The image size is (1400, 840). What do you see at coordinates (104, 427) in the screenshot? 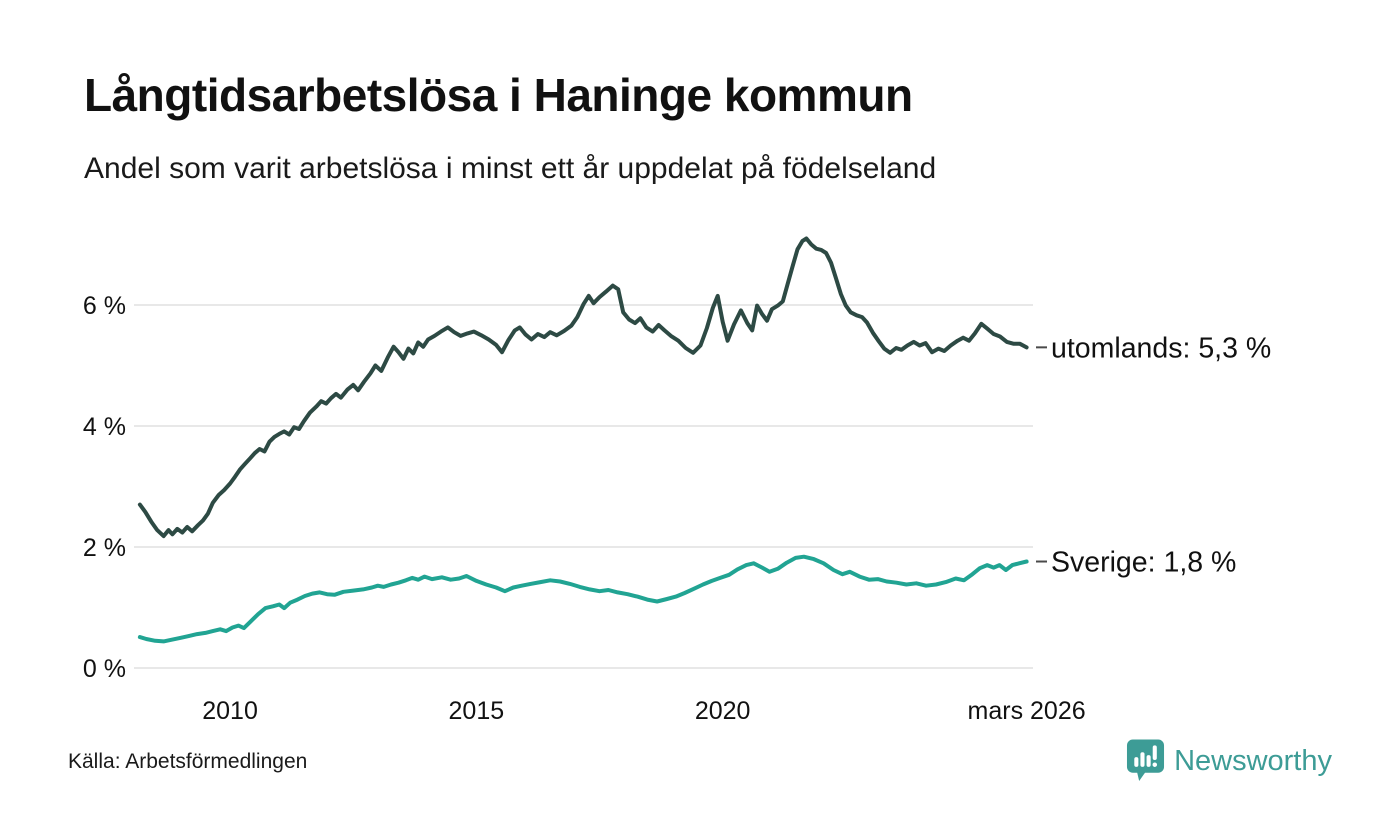
I see `y-axis-tick-label: 4 %` at bounding box center [104, 427].